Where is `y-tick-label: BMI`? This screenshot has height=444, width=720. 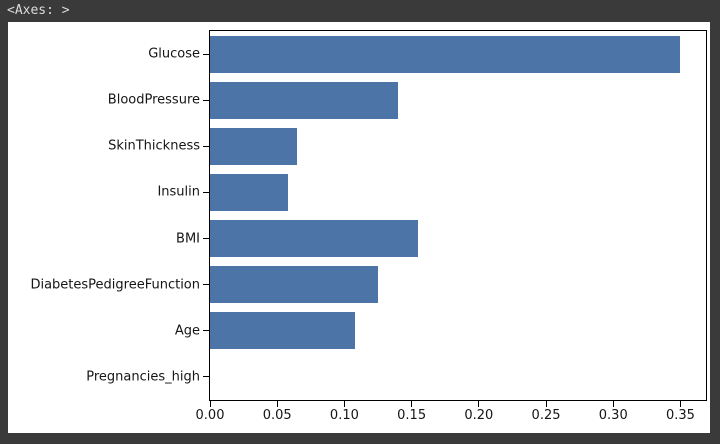
y-tick-label: BMI is located at coordinates (188, 239).